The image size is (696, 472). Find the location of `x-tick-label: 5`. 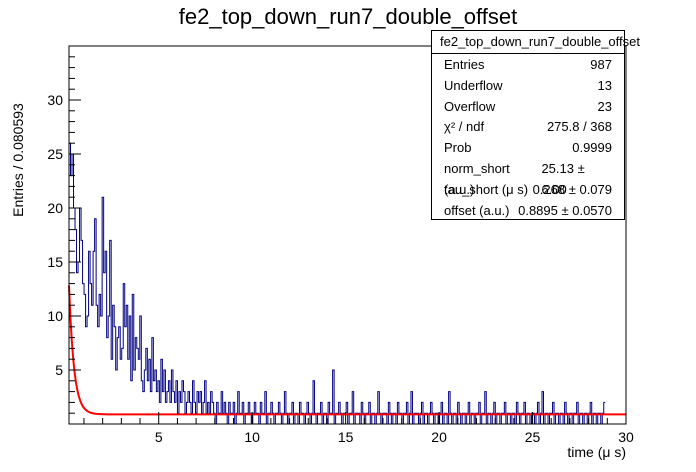

x-tick-label: 5 is located at coordinates (159, 437).